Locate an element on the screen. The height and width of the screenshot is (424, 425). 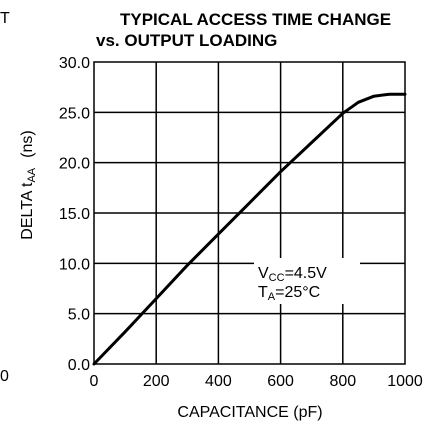
cropped-edge-text-bottom: 0 is located at coordinates (4, 376).